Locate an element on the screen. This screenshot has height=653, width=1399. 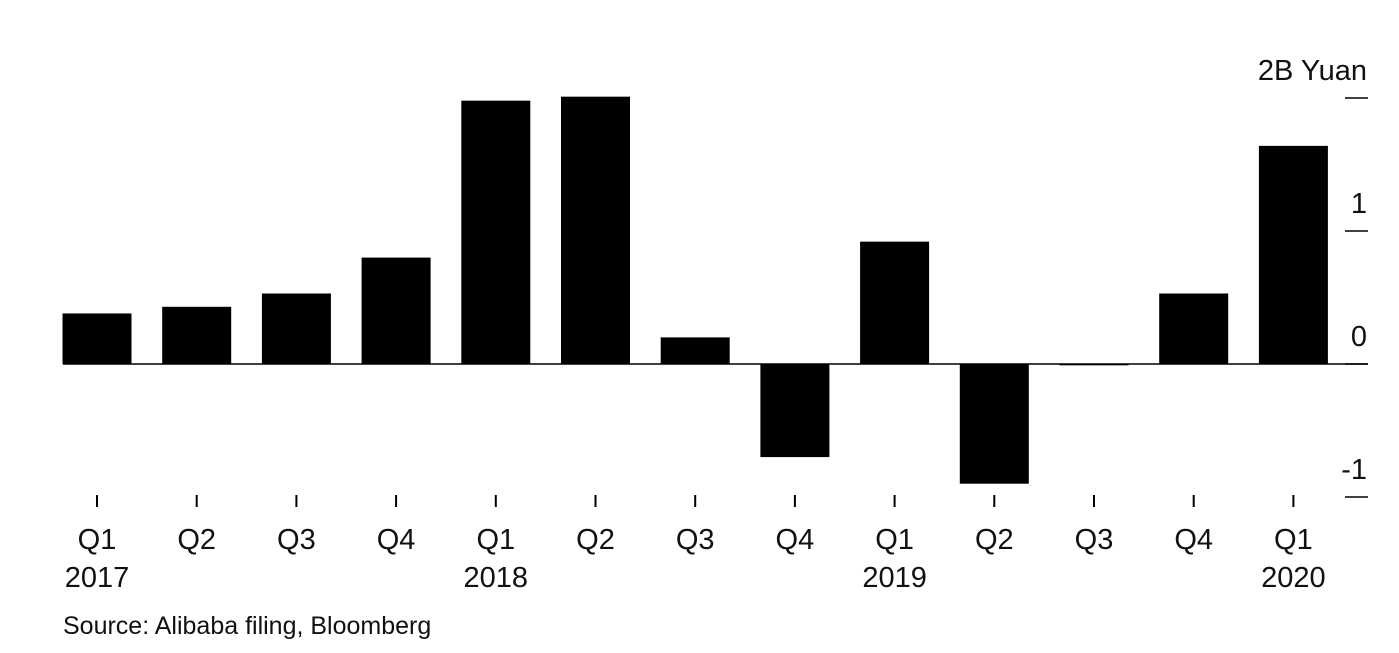
x-year-label-0: 2017 is located at coordinates (97, 578).